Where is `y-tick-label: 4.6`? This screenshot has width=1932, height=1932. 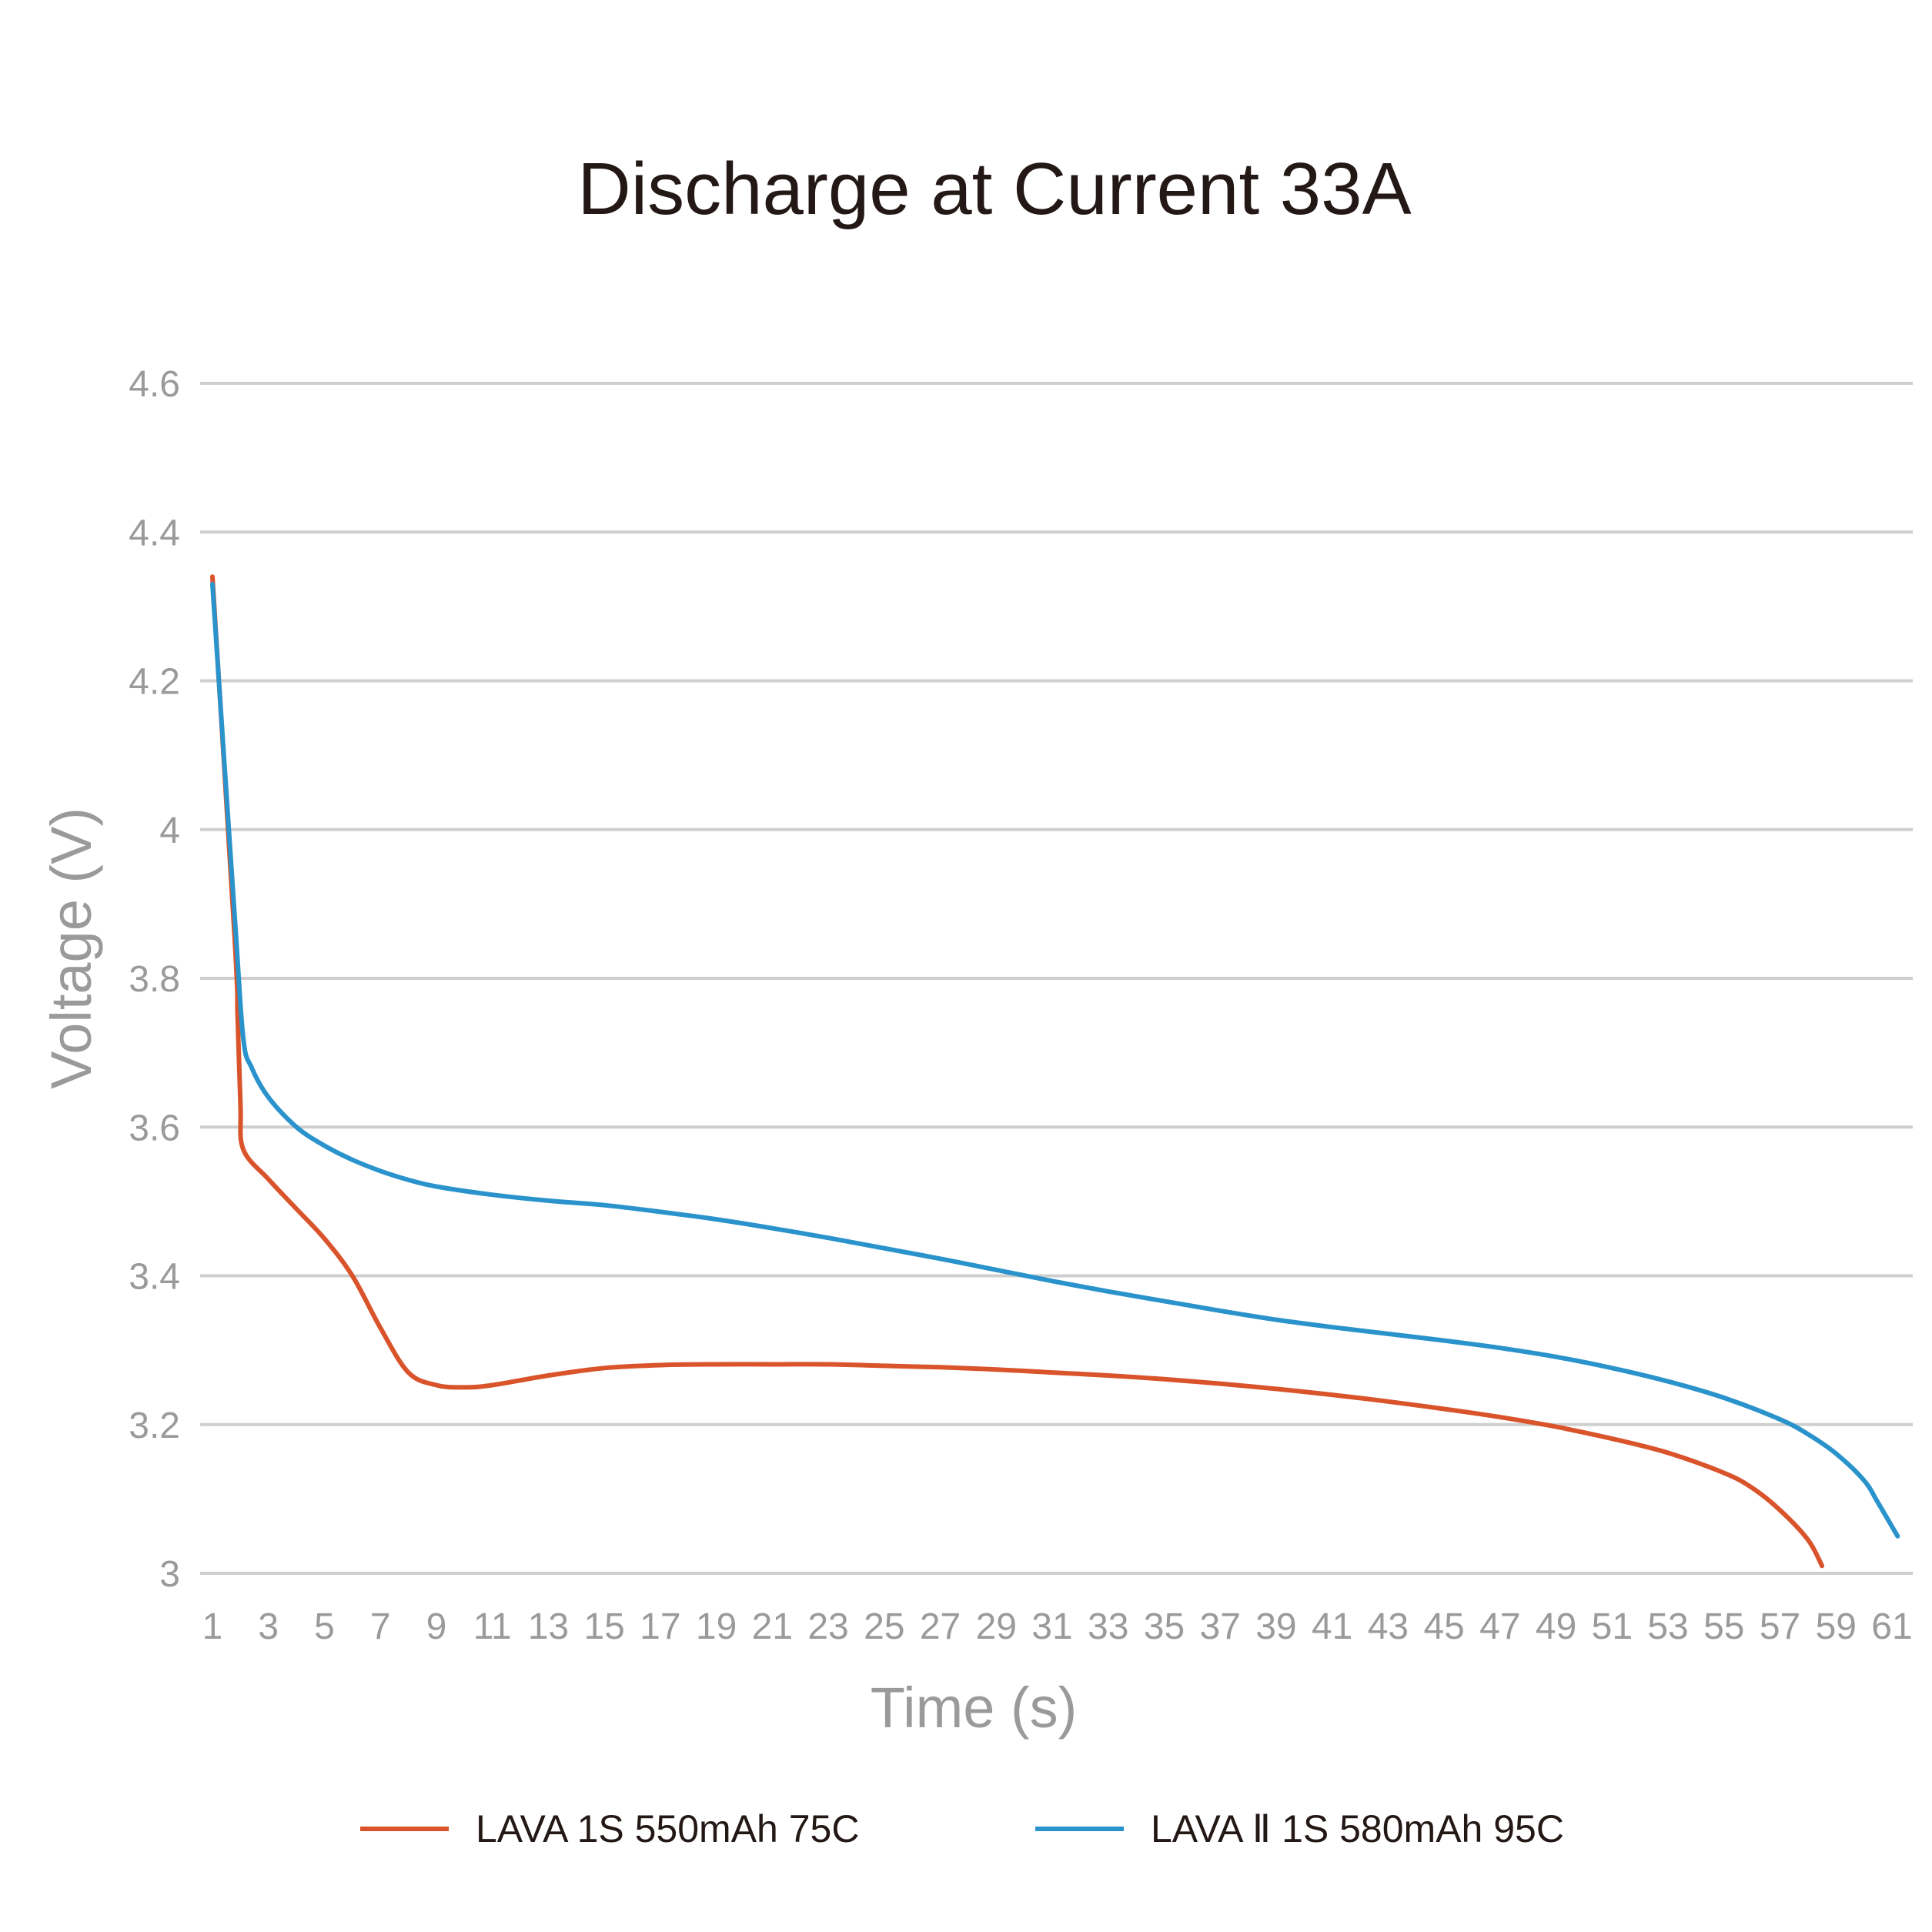
y-tick-label: 4.6 is located at coordinates (154, 384).